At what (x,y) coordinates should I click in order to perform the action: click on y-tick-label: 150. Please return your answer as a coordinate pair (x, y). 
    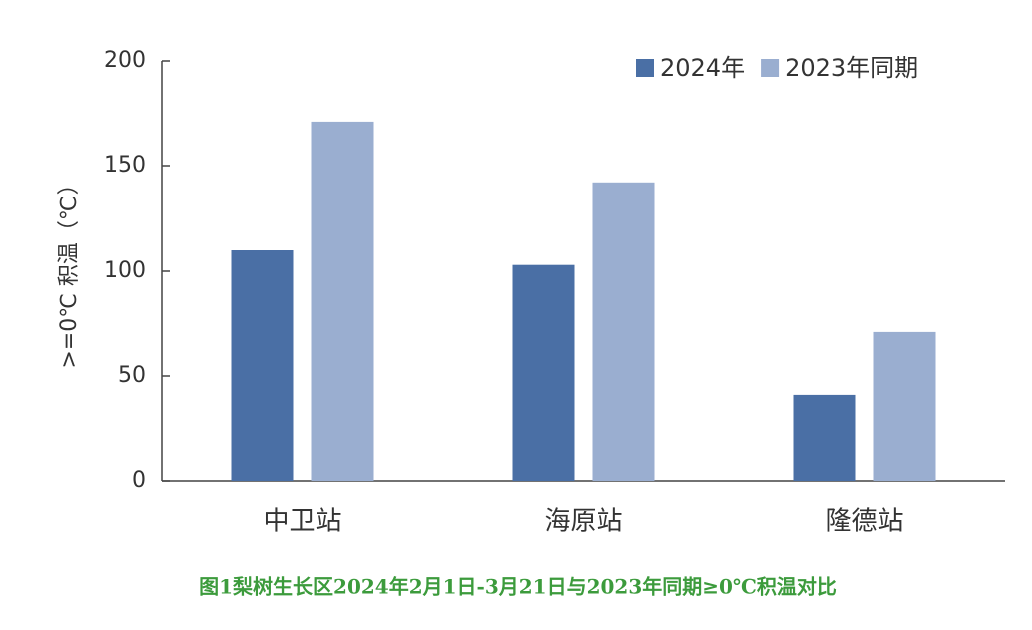
    Looking at the image, I should click on (125, 165).